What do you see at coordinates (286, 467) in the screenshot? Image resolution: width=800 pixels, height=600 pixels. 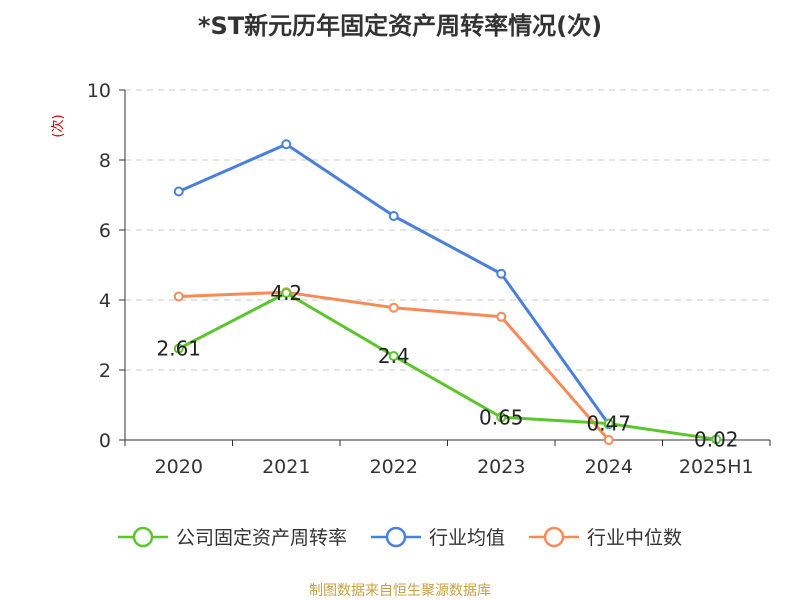 I see `x-tick-label: 2021` at bounding box center [286, 467].